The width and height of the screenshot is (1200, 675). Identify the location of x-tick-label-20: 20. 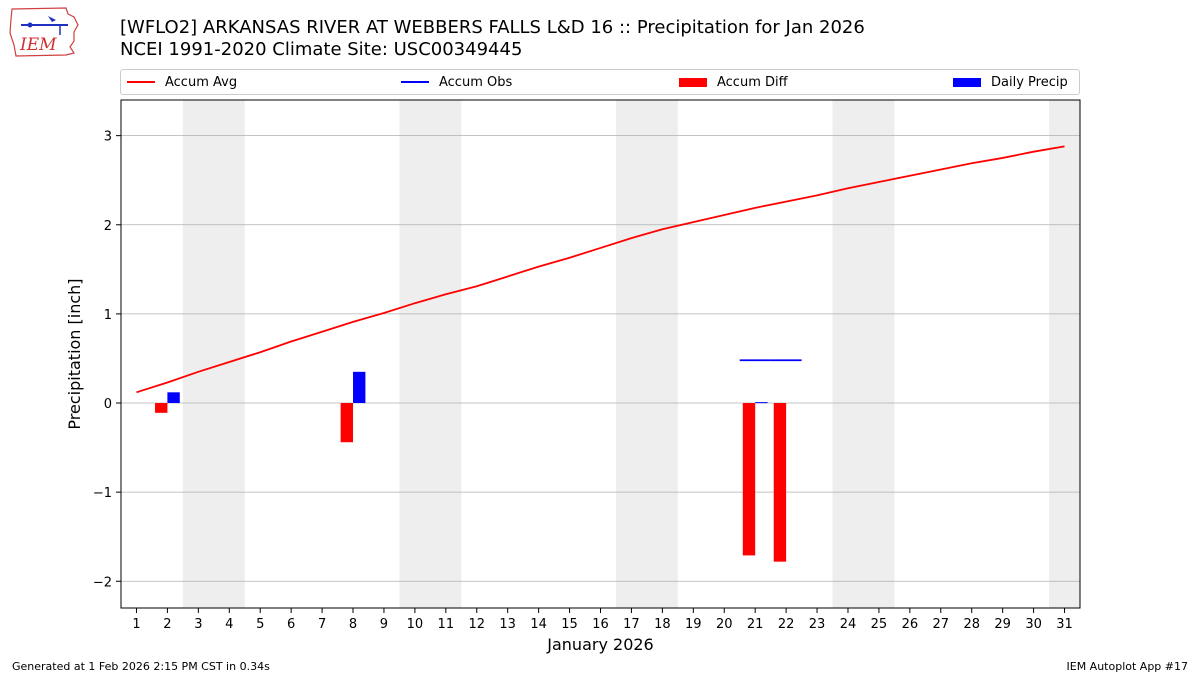
(724, 624).